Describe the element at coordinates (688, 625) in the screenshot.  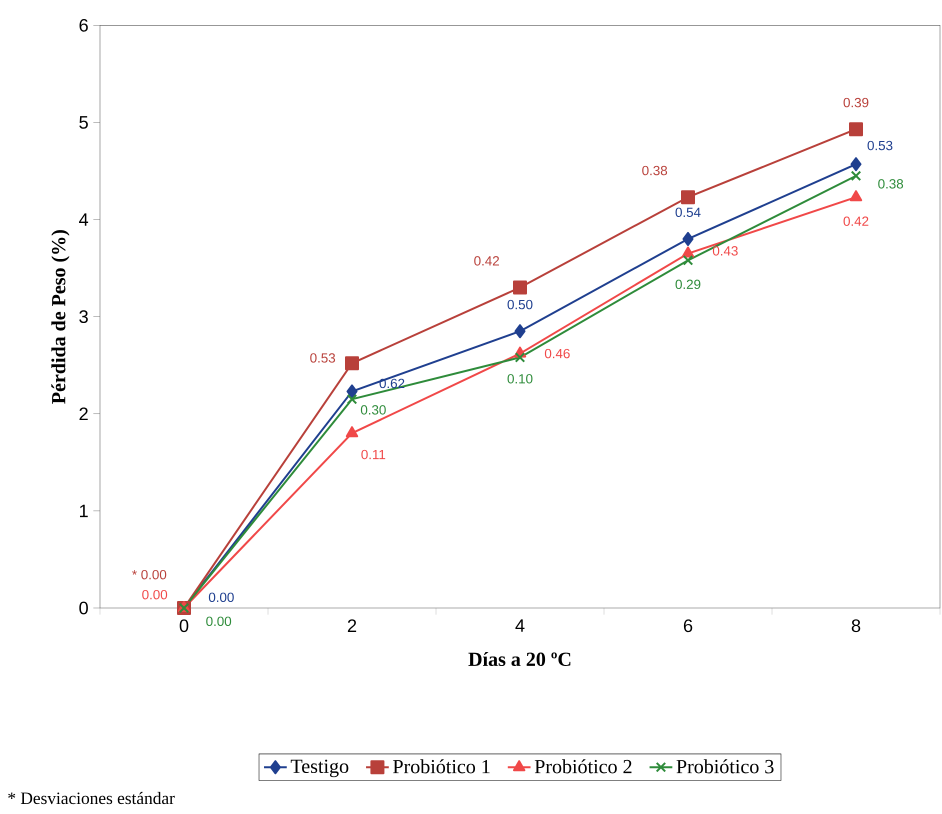
I see `x-tick-label: 6` at that location.